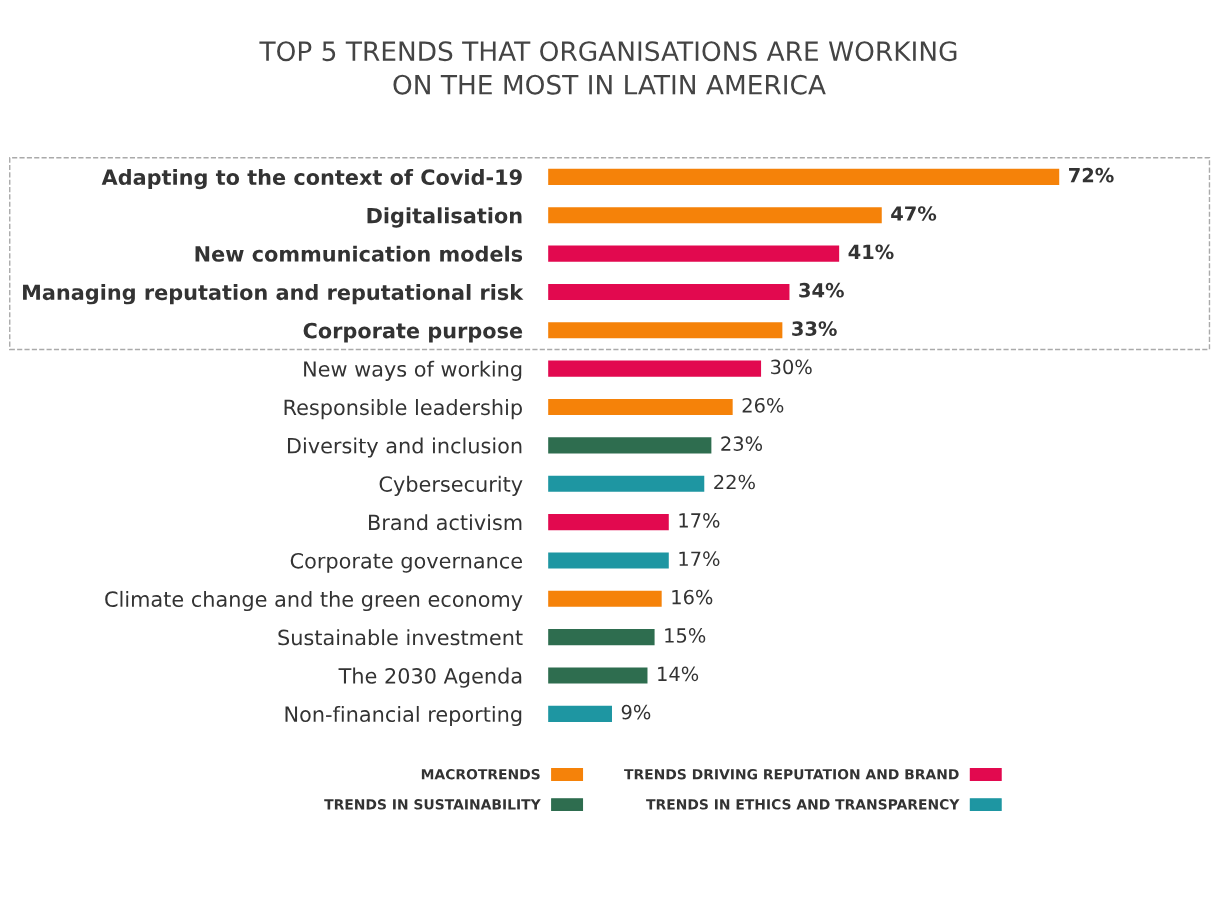 The height and width of the screenshot is (905, 1218). Describe the element at coordinates (405, 447) in the screenshot. I see `y-tick-label: Diversity and inclusion` at that location.